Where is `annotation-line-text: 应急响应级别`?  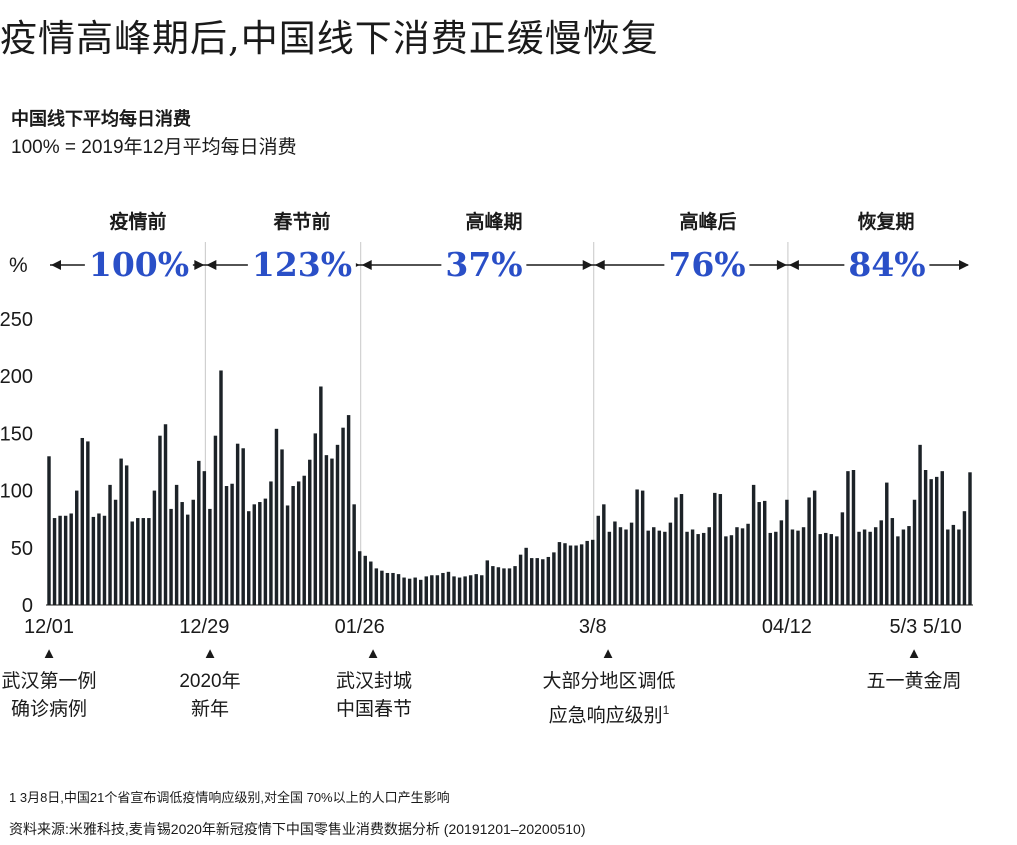
annotation-line-text: 应急响应级别 is located at coordinates (605, 716).